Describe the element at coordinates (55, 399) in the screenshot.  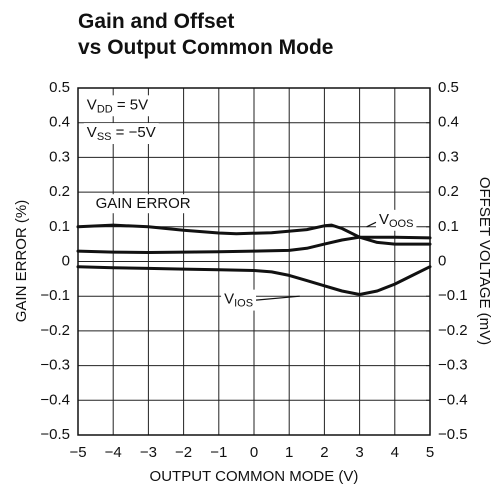
I see `y-tick-label: −0.4` at that location.